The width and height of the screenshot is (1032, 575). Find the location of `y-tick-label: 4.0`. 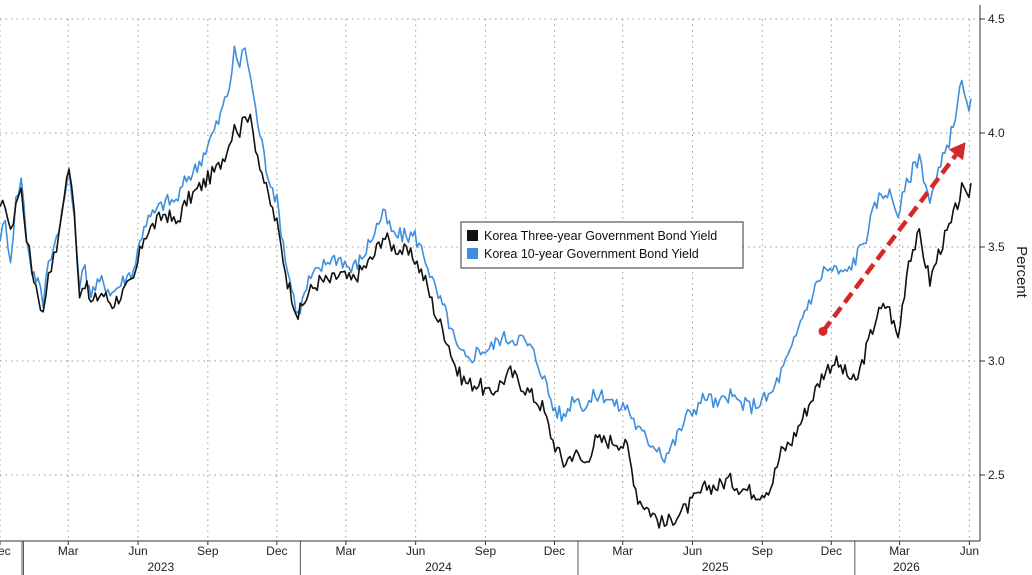

y-tick-label: 4.0 is located at coordinates (996, 133).